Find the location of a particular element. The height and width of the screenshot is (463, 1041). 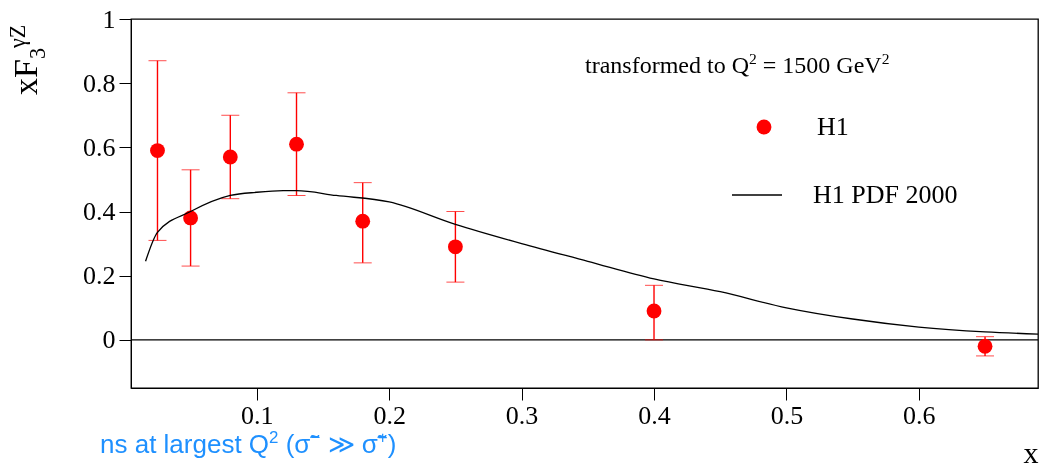

legend-label: H1 PDF 2000 is located at coordinates (885, 194).